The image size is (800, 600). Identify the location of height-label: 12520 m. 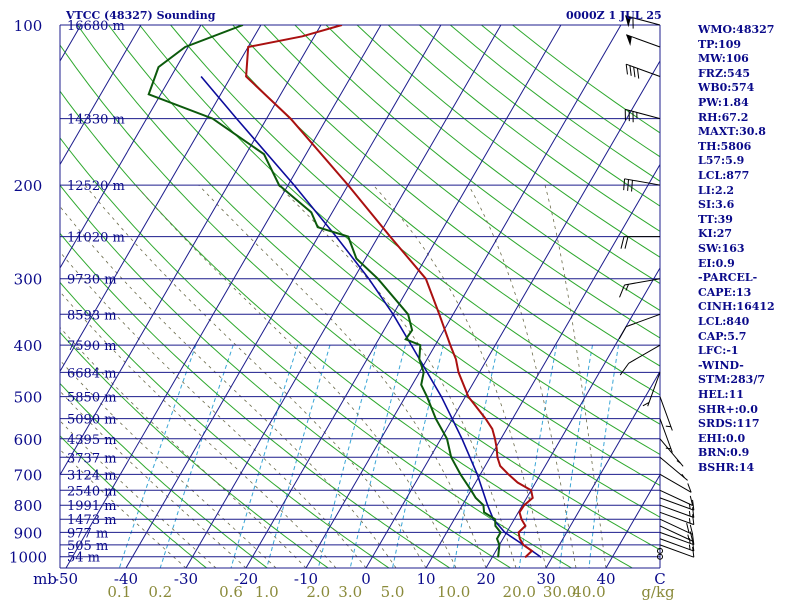
(96, 186).